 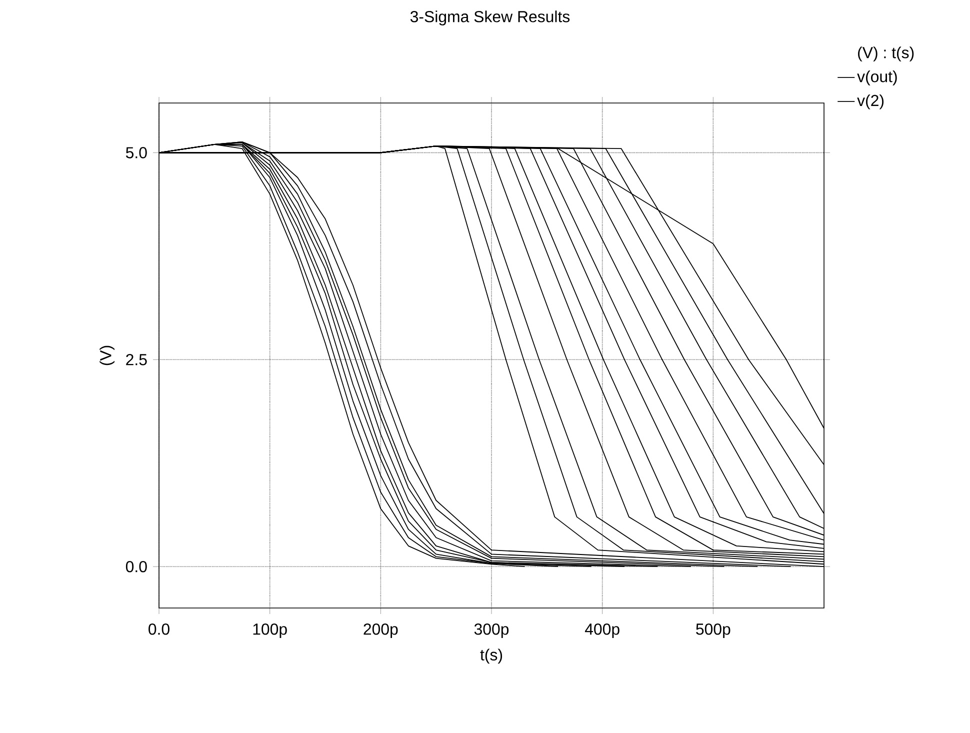 What do you see at coordinates (713, 631) in the screenshot?
I see `x-tick-label: 500p` at bounding box center [713, 631].